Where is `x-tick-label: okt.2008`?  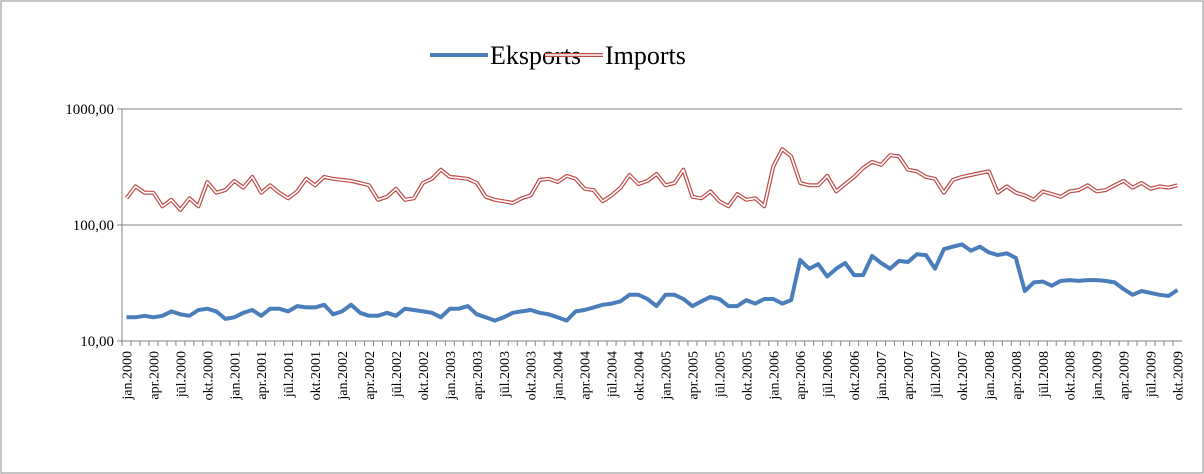
x-tick-label: okt.2008 is located at coordinates (1071, 375).